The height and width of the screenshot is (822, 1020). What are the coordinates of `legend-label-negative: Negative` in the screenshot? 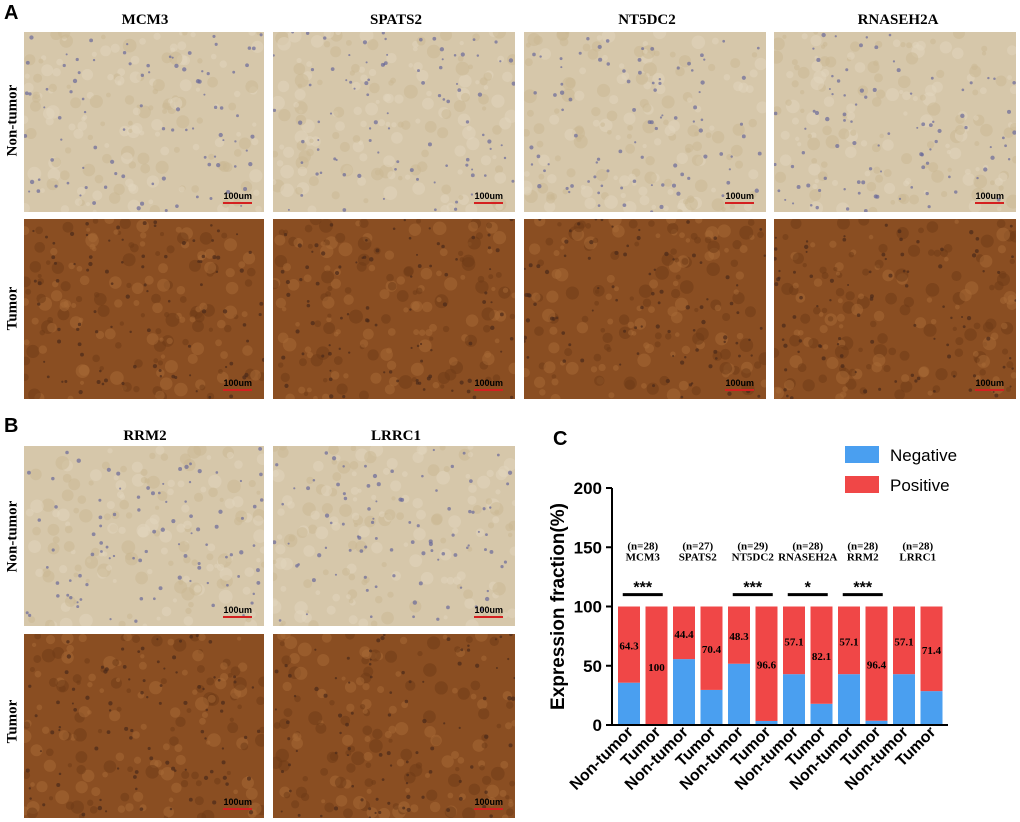 It's located at (923, 455).